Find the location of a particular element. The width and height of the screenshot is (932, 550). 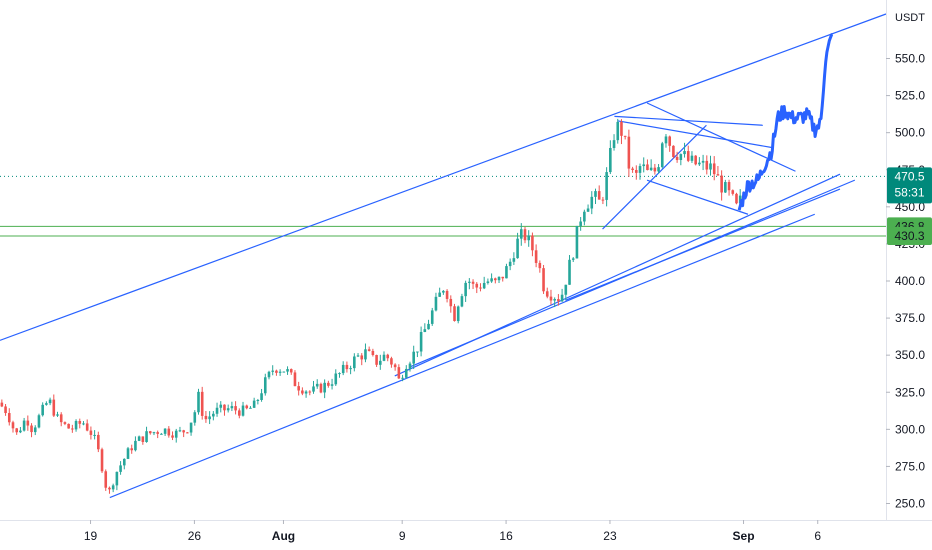

level-badge-value: 430.3 is located at coordinates (909, 236).